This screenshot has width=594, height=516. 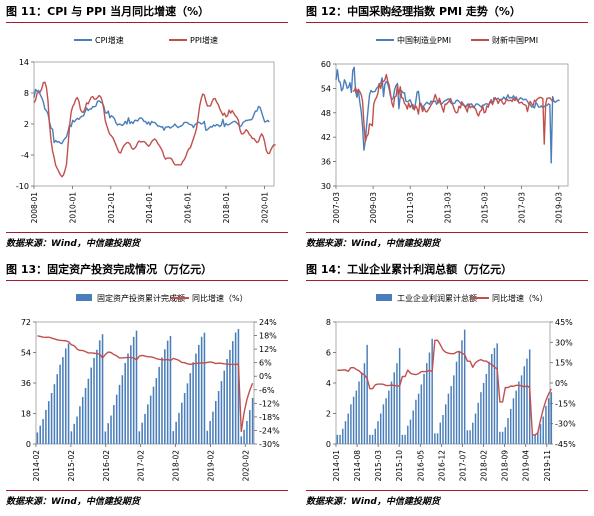 What do you see at coordinates (564, 322) in the screenshot?
I see `y2-tick-label: 45%` at bounding box center [564, 322].